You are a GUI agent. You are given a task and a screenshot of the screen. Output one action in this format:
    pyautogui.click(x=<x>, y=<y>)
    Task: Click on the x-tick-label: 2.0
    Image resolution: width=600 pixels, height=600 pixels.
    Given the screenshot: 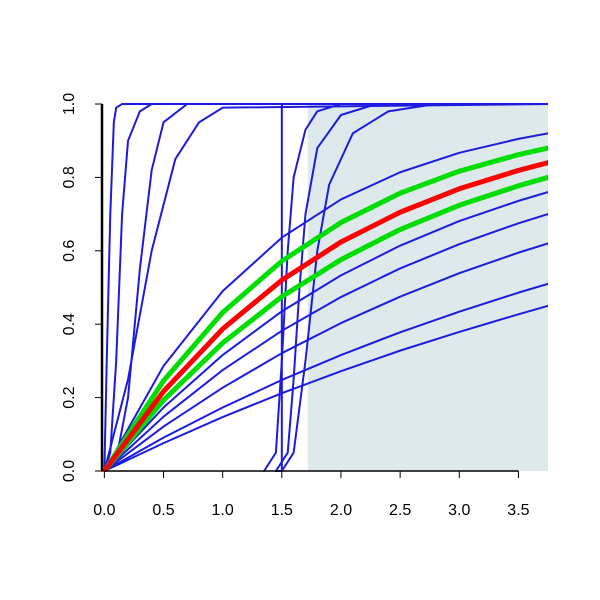 What is the action you would take?
    pyautogui.click(x=341, y=510)
    